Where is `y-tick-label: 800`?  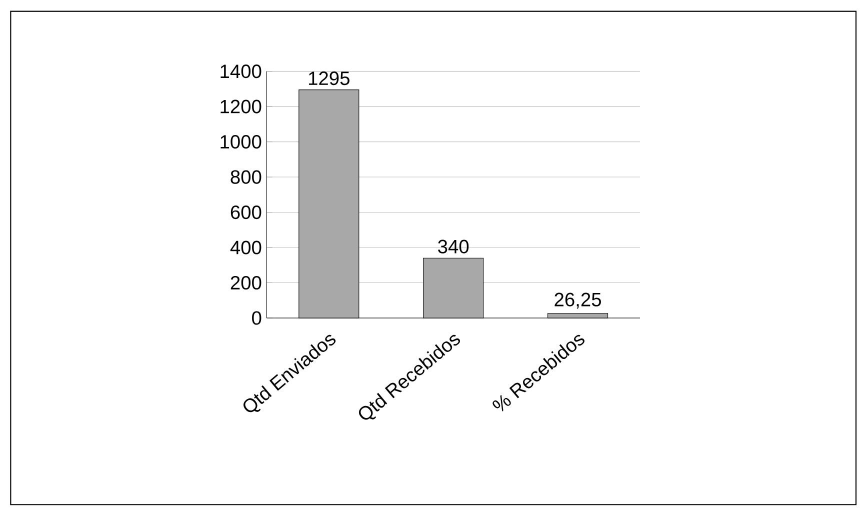
y-tick-label: 800 is located at coordinates (246, 177).